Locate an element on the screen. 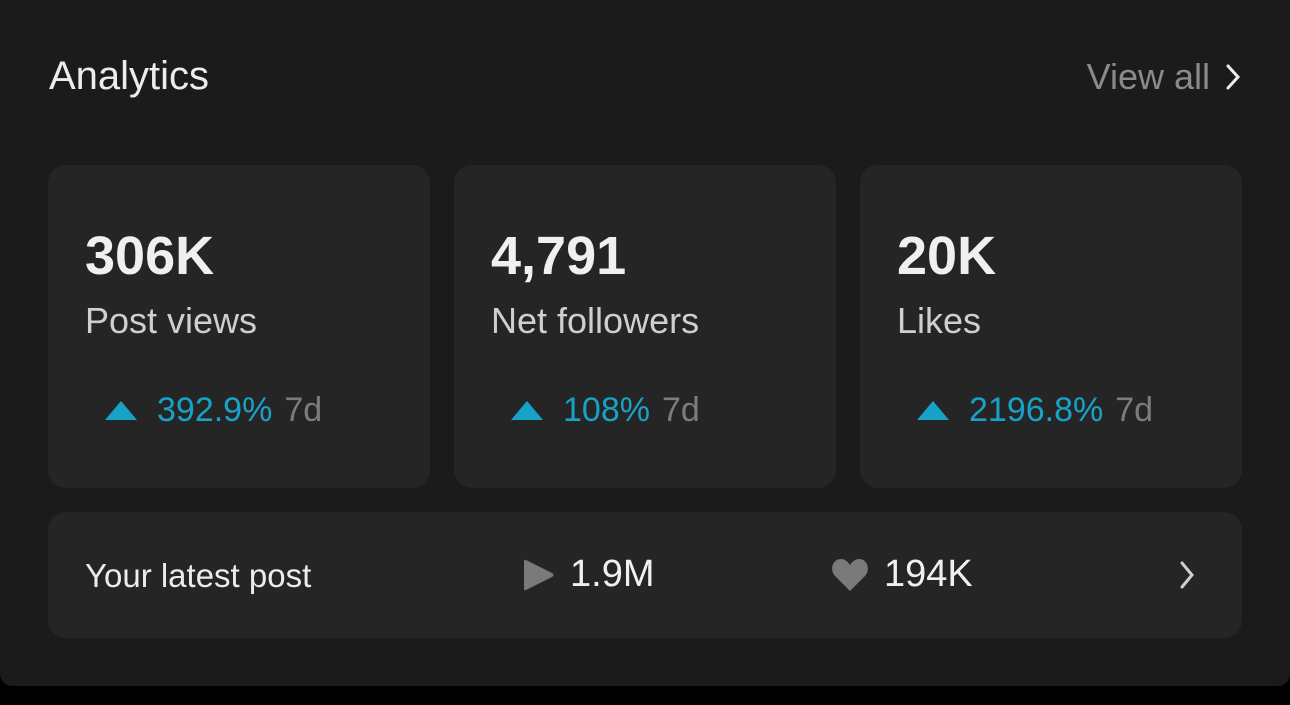 This screenshot has width=1290, height=705. stat-card-net-followers: 4,791 Net followers 108% 7d is located at coordinates (645, 326).